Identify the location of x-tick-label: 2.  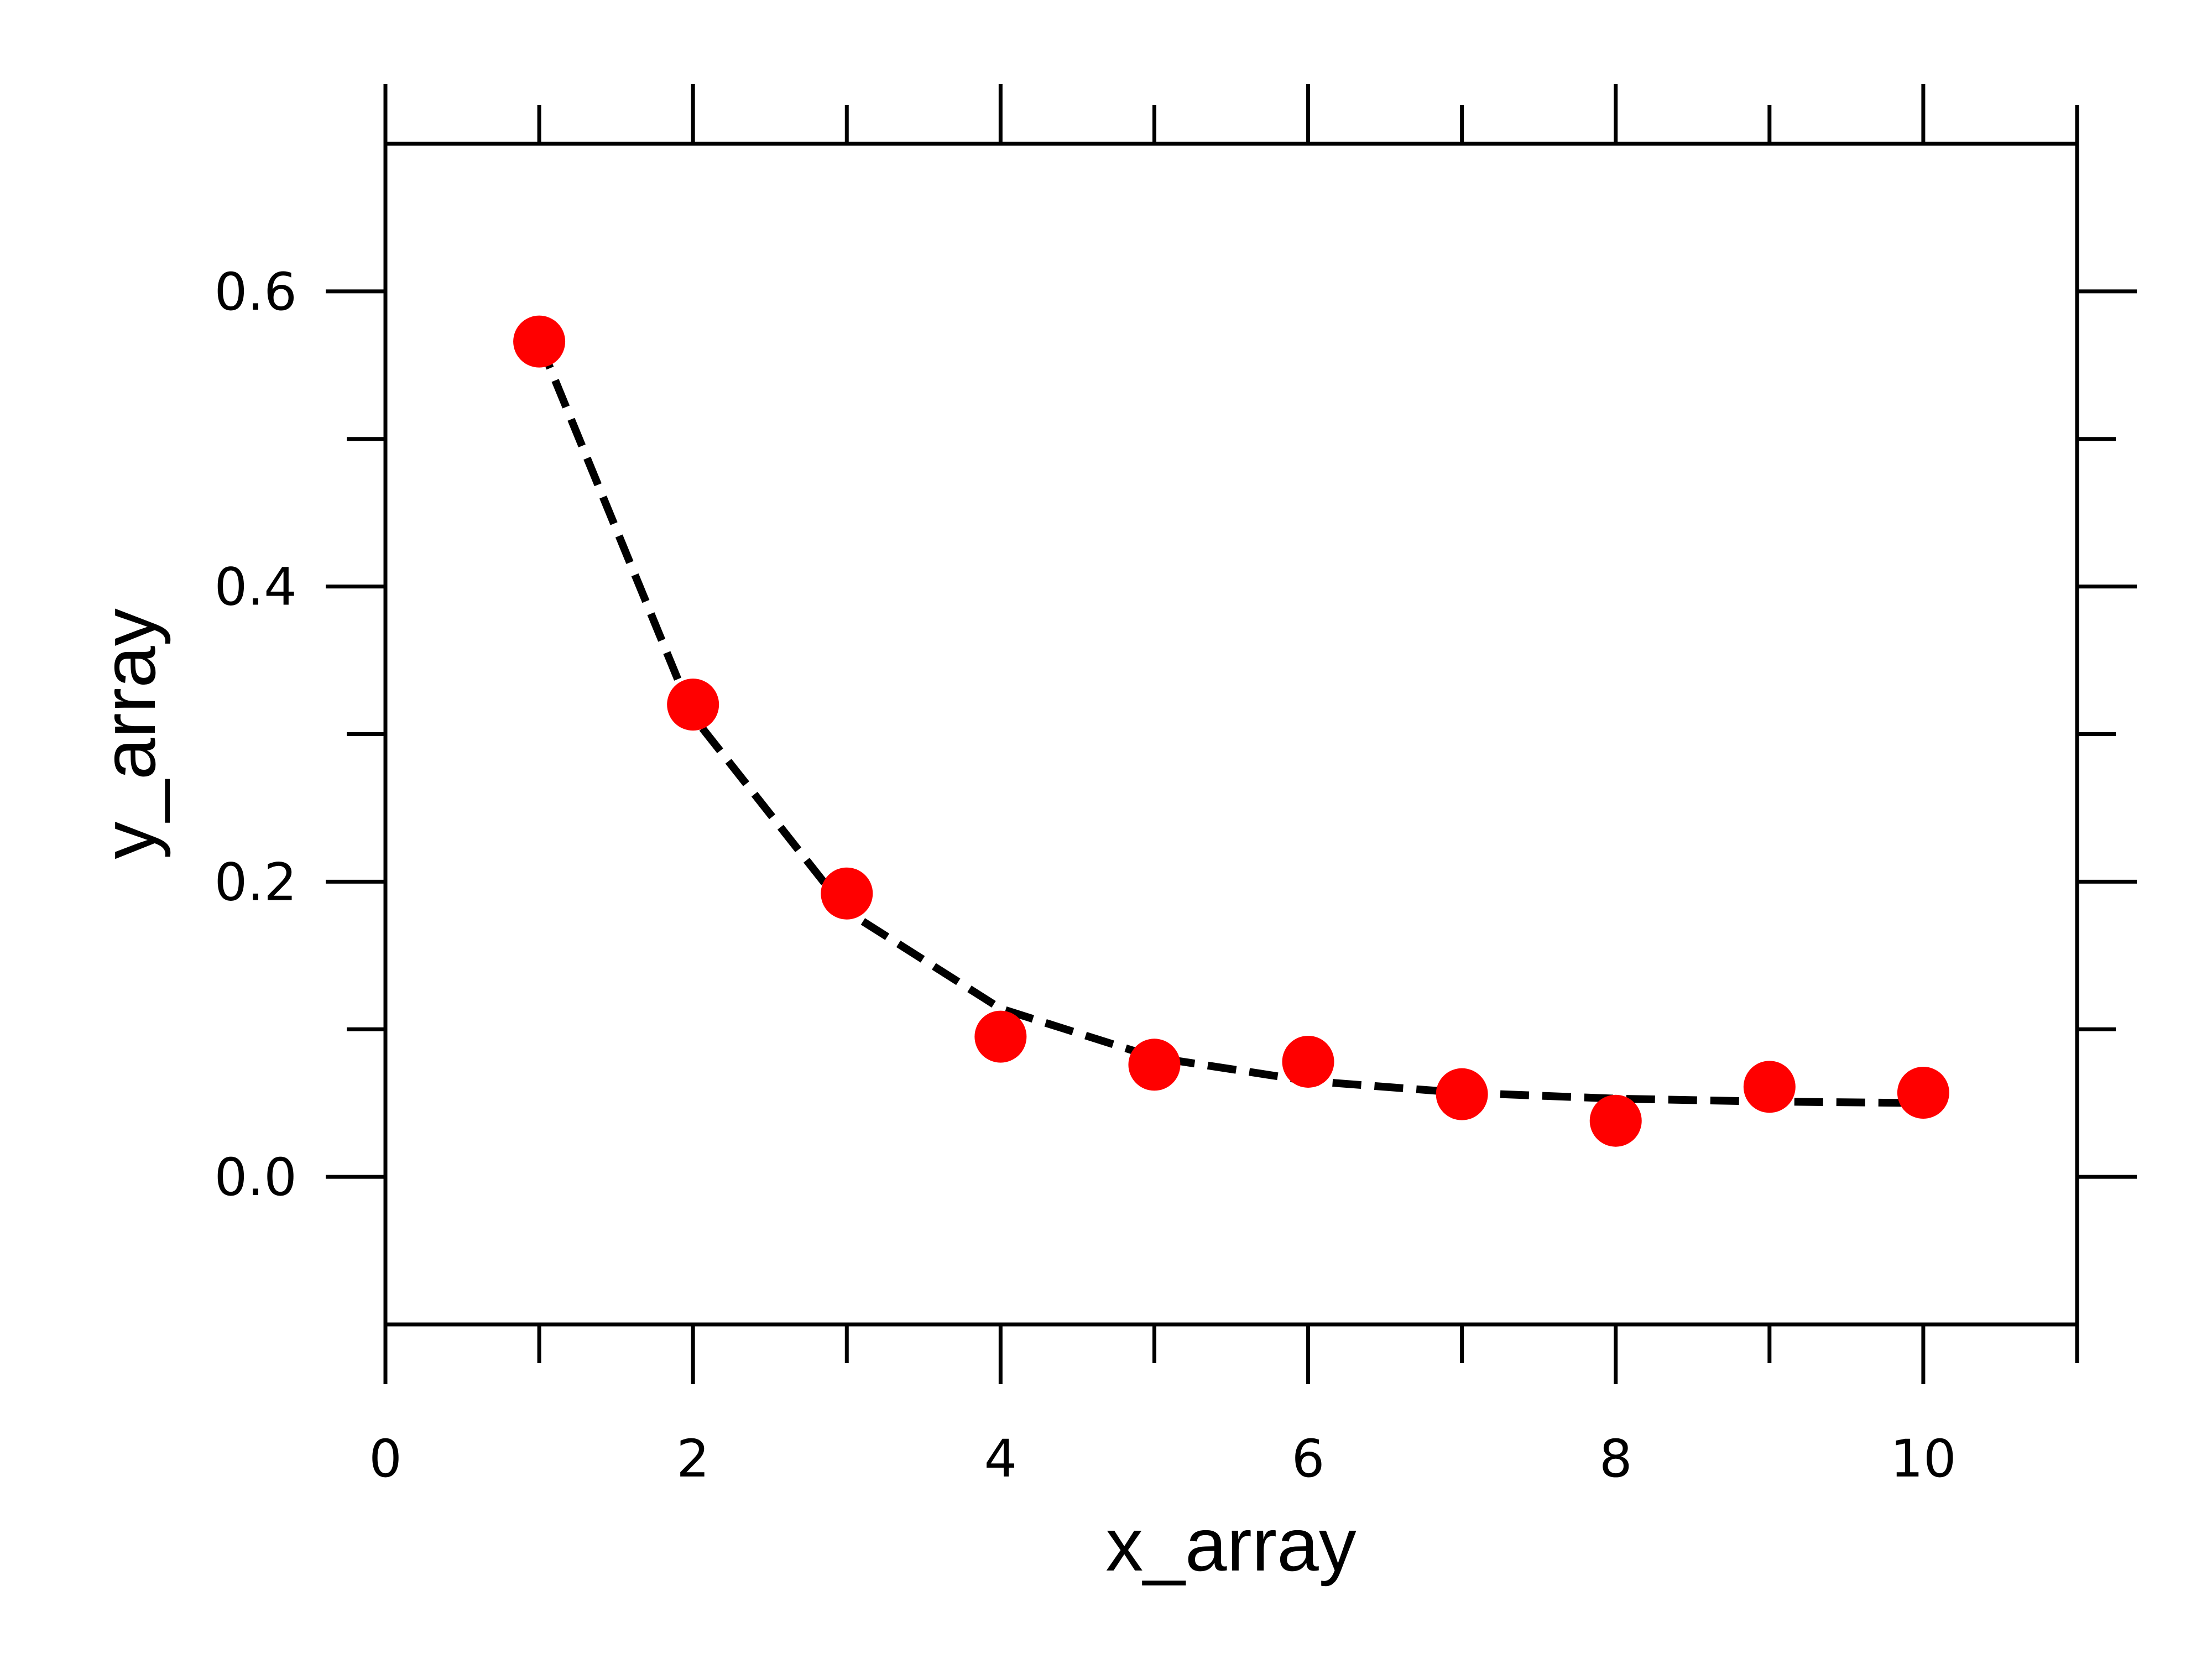
(692, 1459).